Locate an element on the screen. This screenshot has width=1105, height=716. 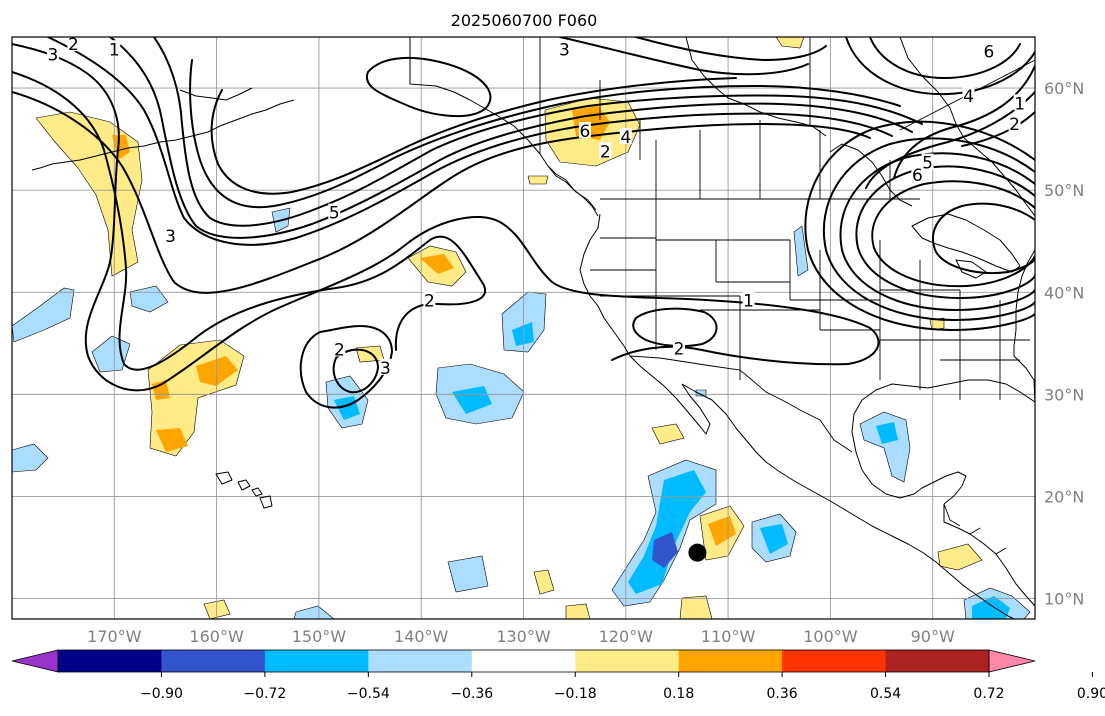
colorbar-tick-label: 0.18 is located at coordinates (678, 694).